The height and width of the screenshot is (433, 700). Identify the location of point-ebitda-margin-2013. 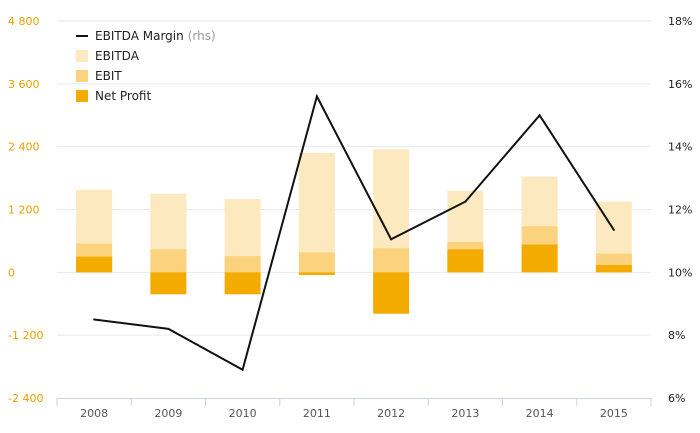
(465, 201).